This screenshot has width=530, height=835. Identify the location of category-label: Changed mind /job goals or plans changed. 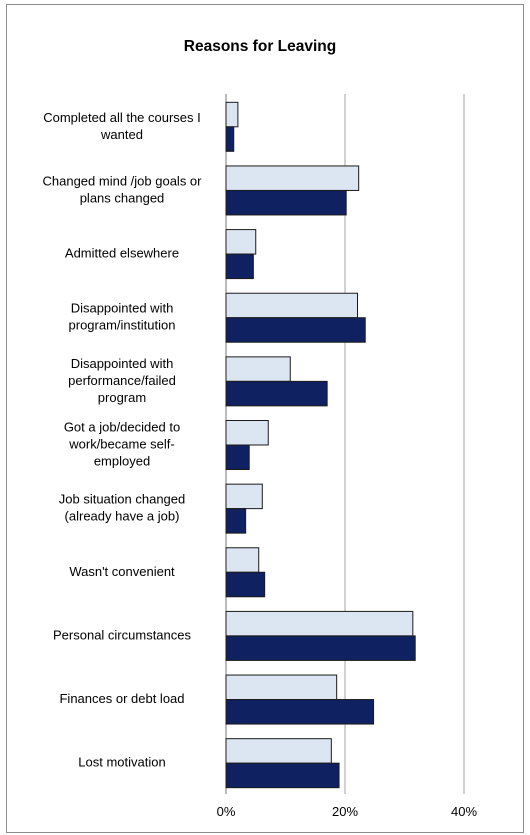
(123, 189).